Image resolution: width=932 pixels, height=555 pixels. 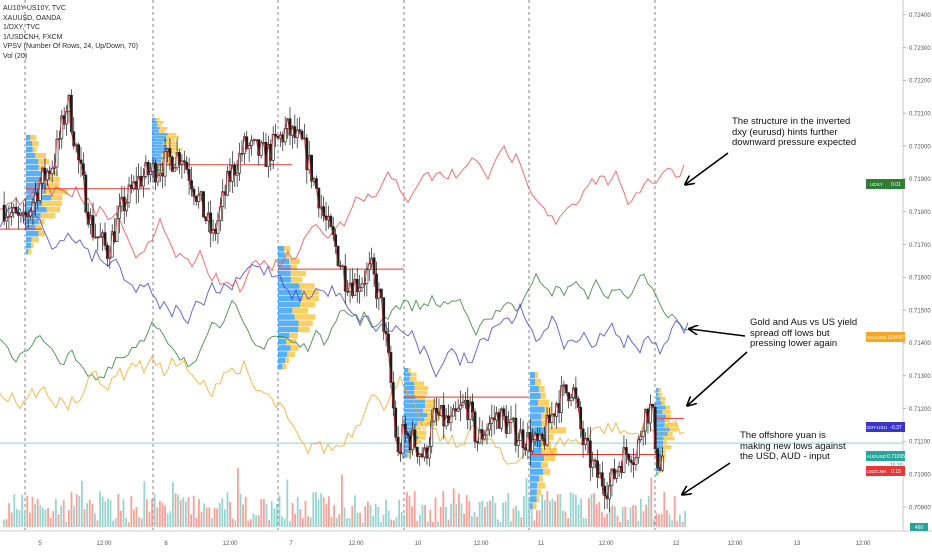 I want to click on series-gold-line, so click(x=342, y=410).